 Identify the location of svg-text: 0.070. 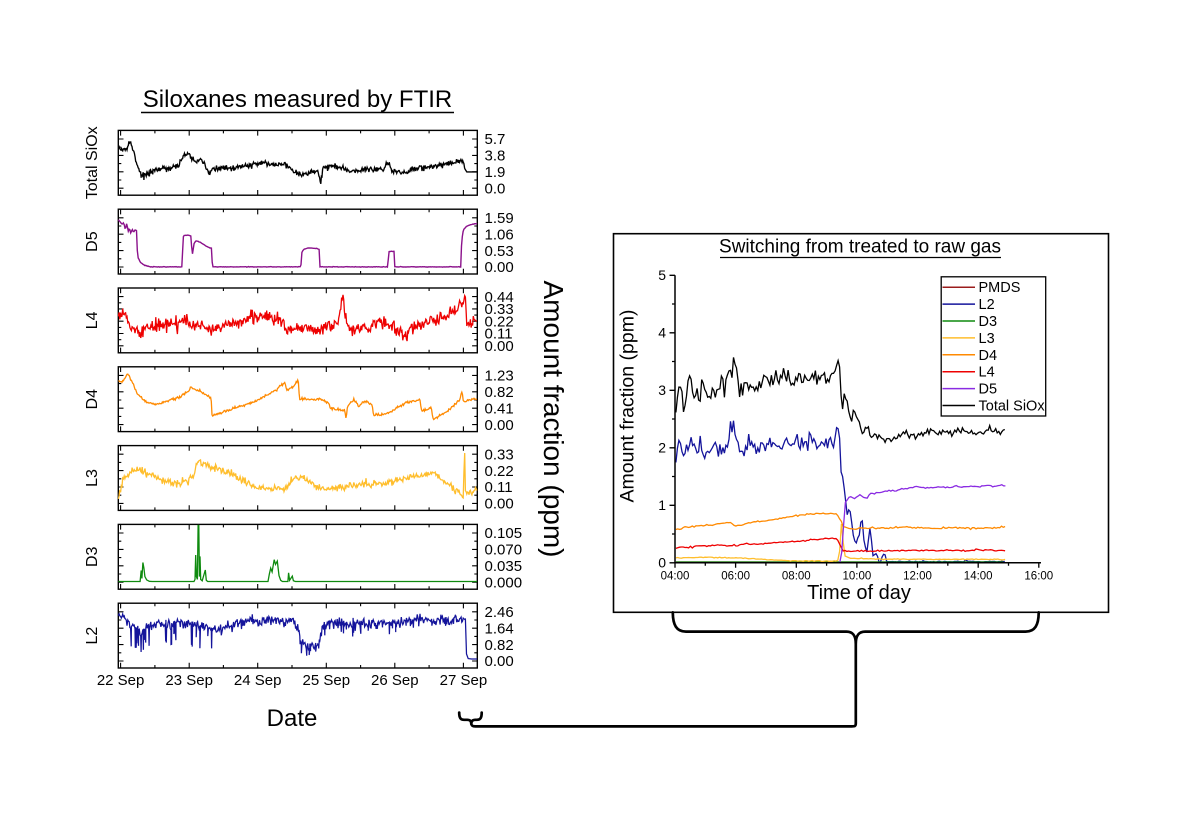
(504, 550).